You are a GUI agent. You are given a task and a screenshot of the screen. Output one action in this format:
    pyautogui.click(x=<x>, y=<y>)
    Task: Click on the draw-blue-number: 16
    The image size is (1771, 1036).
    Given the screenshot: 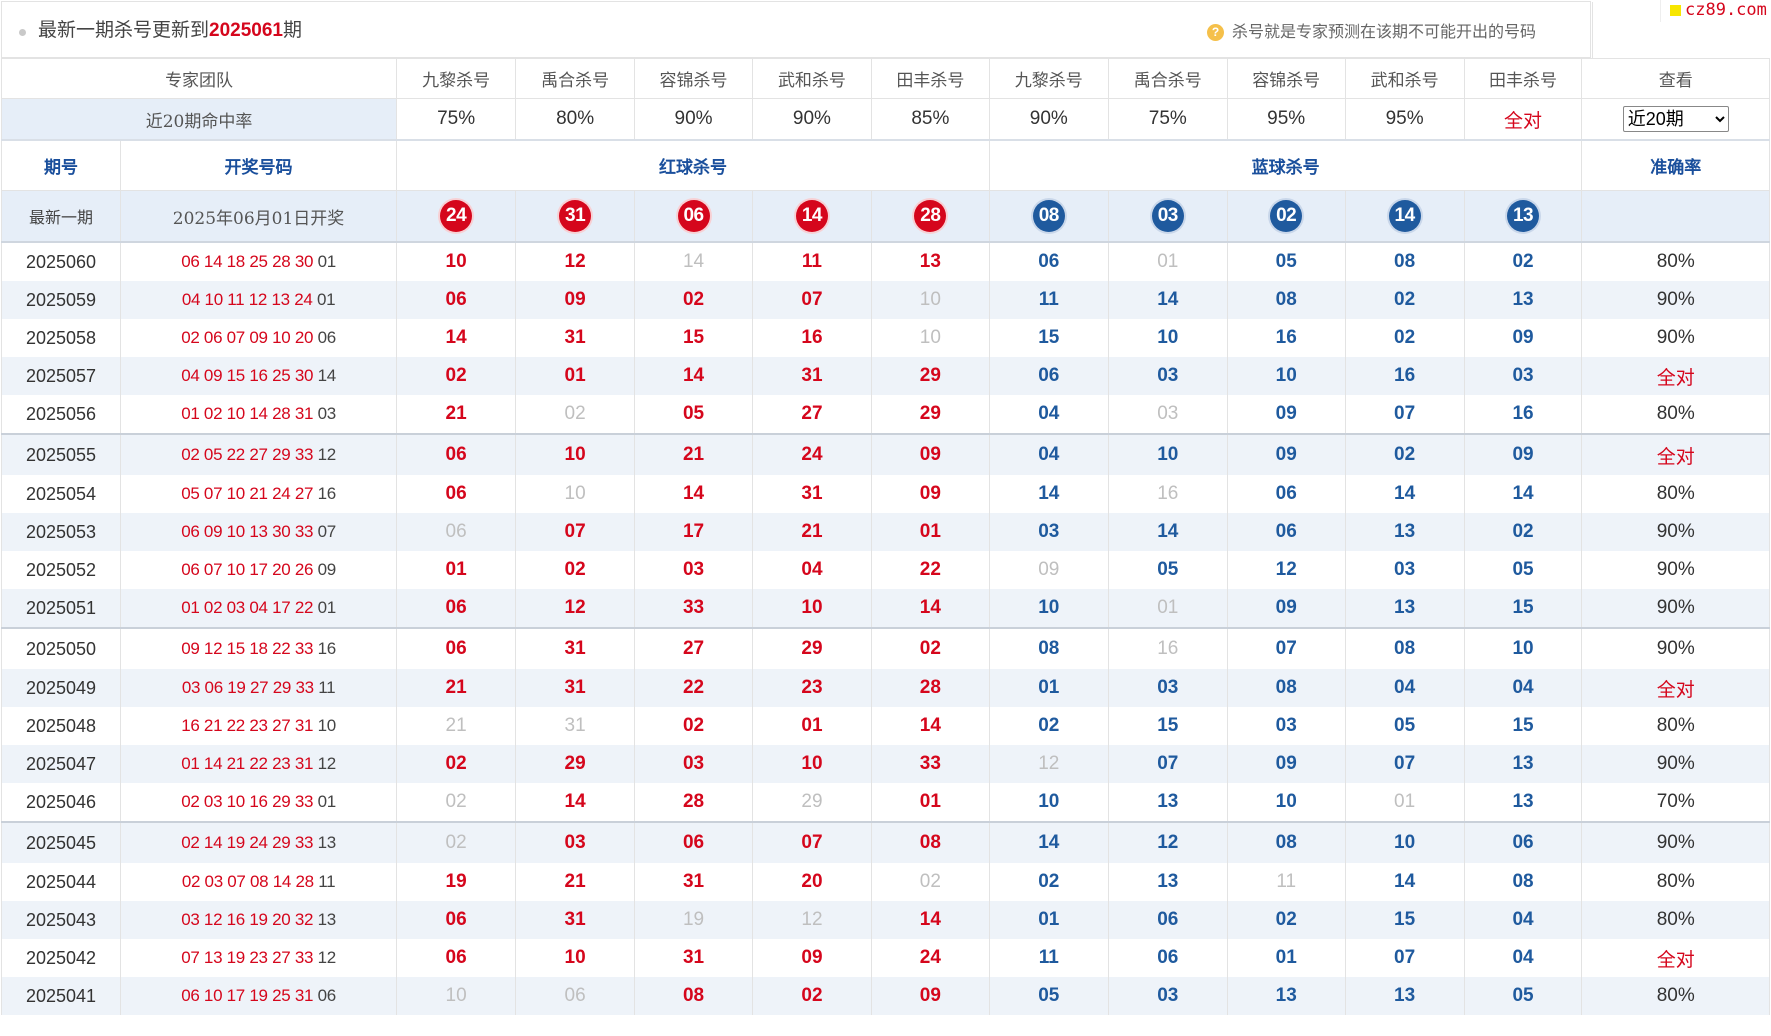 What is the action you would take?
    pyautogui.click(x=327, y=648)
    